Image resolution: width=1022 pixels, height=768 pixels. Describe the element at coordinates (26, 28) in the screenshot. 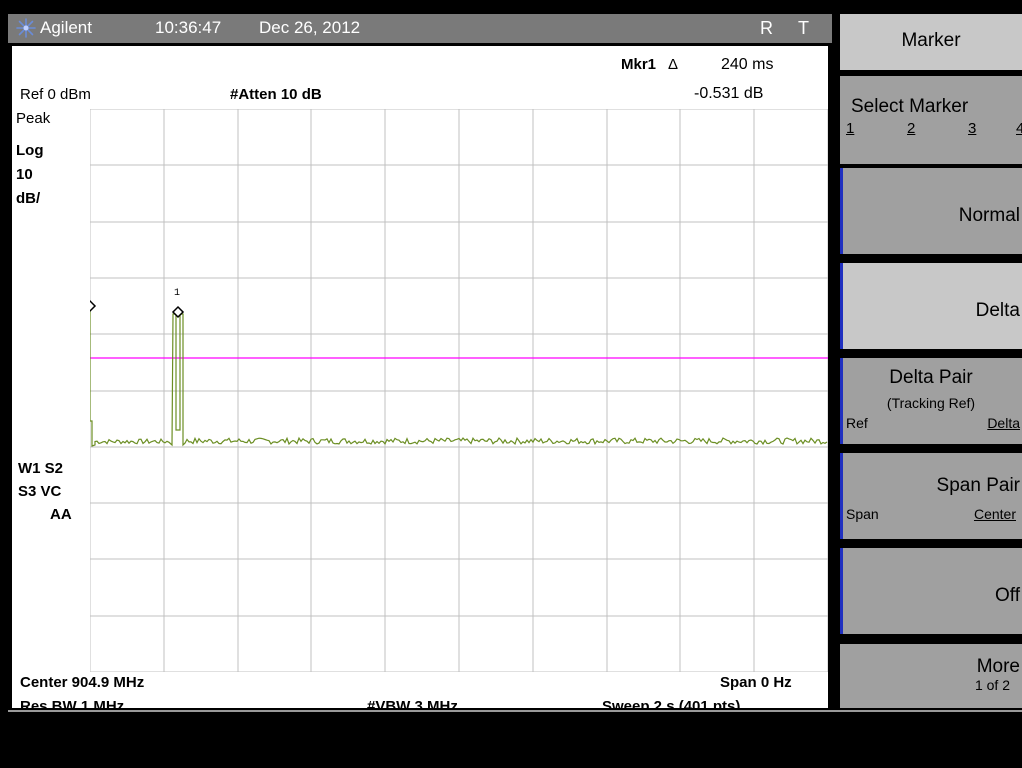

I see `agilent-spark-icon` at that location.